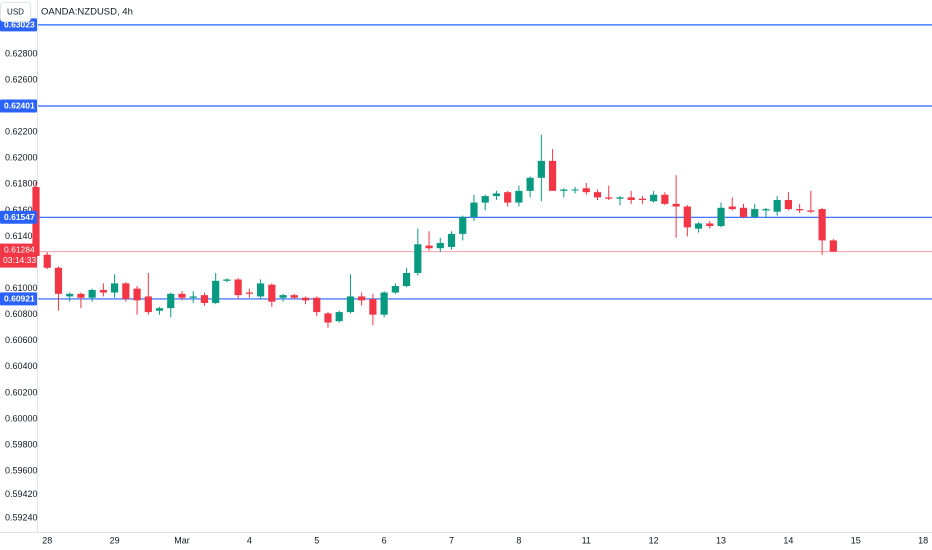 This screenshot has width=932, height=550. I want to click on y-tick-label: 0.59240, so click(21, 517).